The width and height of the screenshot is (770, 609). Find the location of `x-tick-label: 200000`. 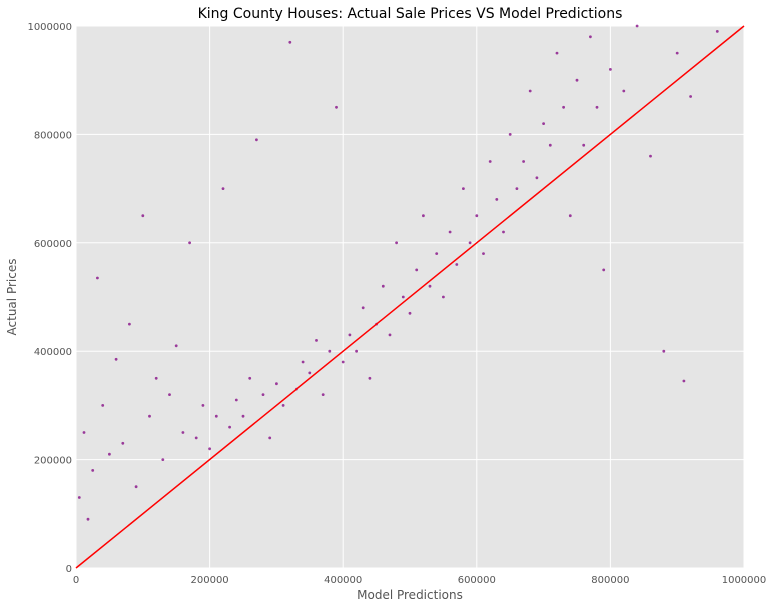

x-tick-label: 200000 is located at coordinates (210, 580).